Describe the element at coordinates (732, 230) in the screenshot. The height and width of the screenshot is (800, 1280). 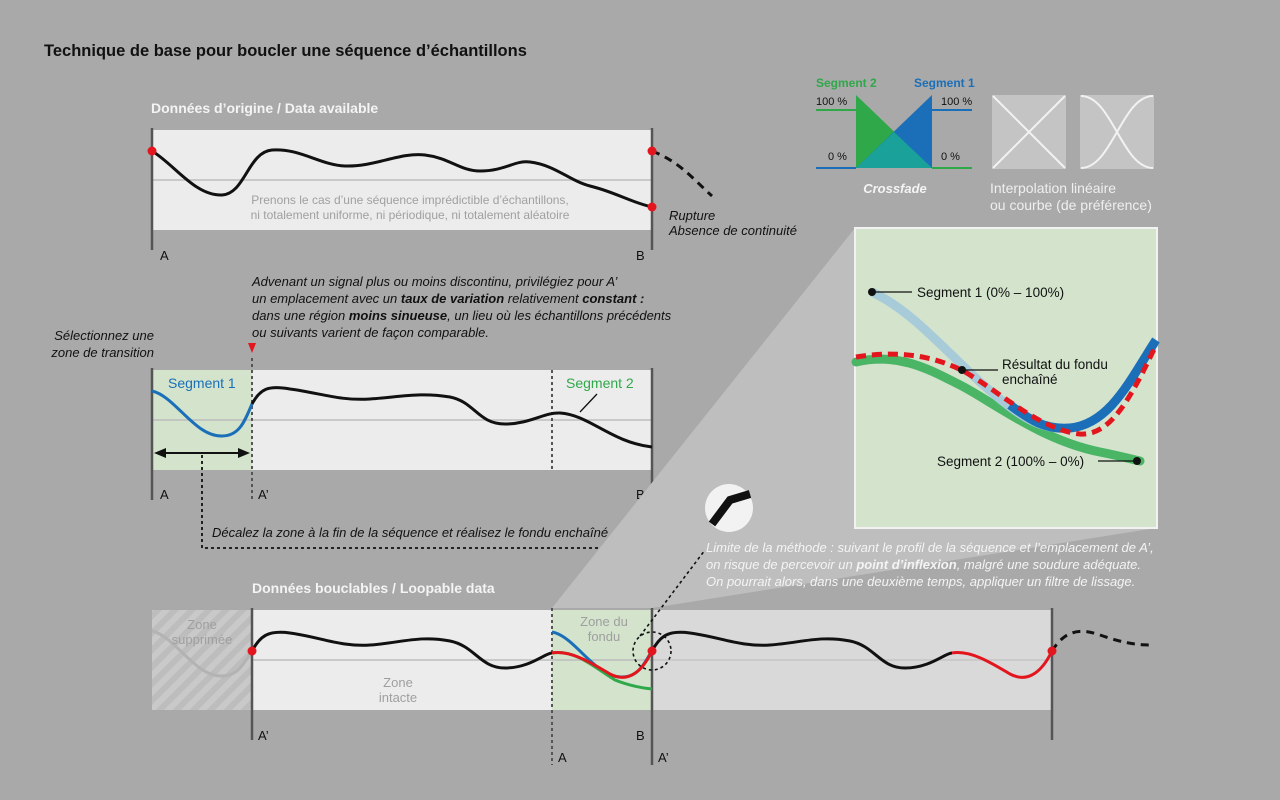
I see `rupture-sub-label: Absence de continuité` at that location.